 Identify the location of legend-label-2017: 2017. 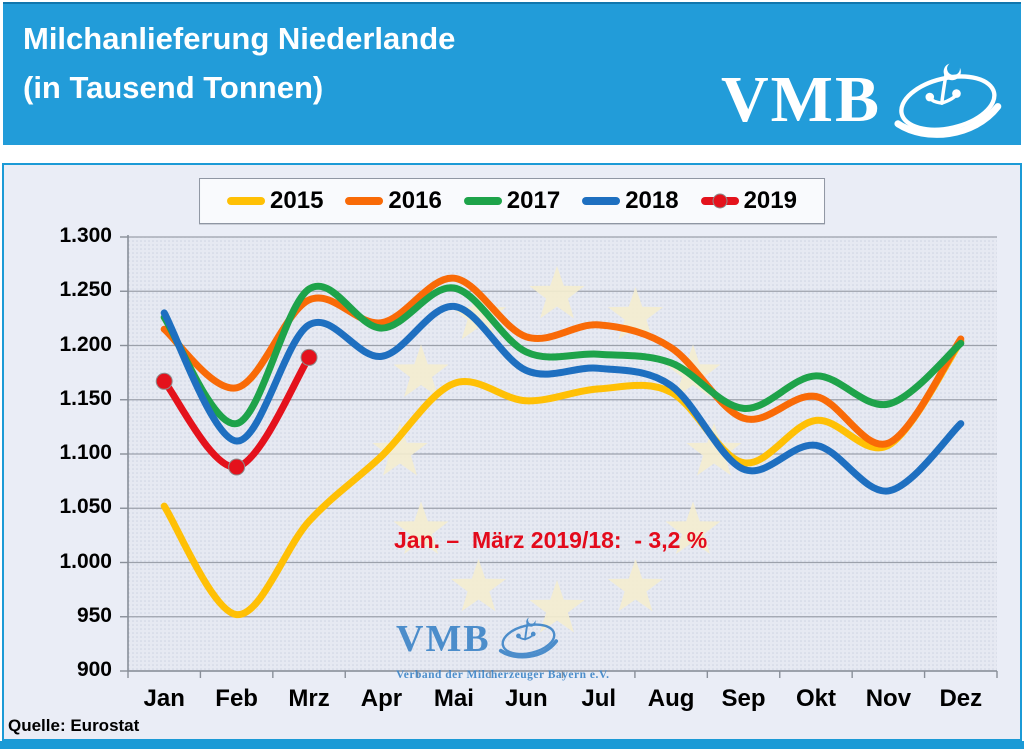
(533, 200).